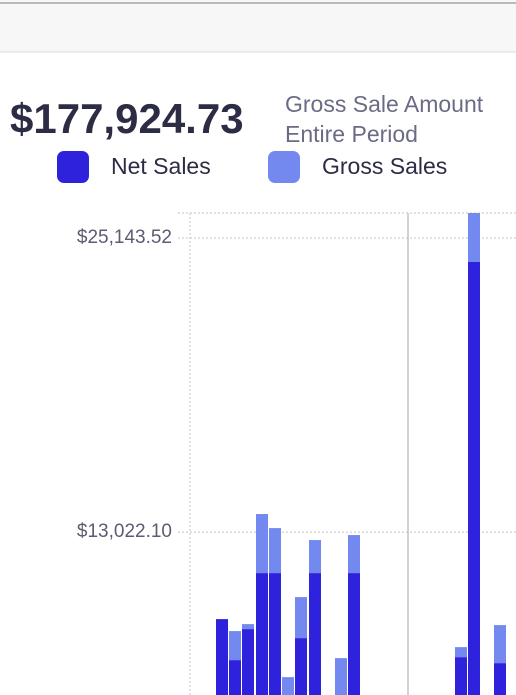  I want to click on legend-label: Net Sales, so click(161, 166).